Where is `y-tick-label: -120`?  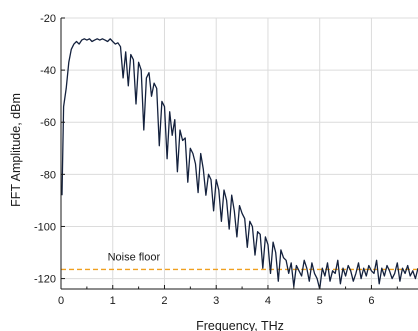 y-tick-label: -120 is located at coordinates (45, 280).